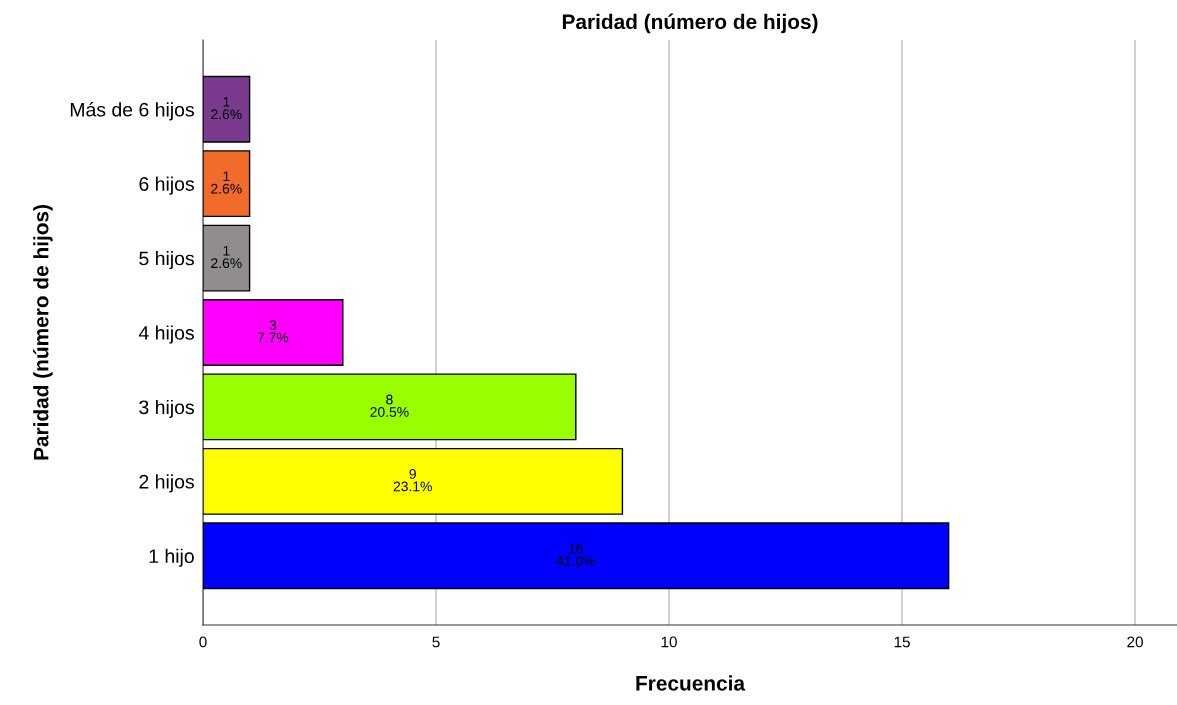  I want to click on data-label: 9 23.1%, so click(412, 480).